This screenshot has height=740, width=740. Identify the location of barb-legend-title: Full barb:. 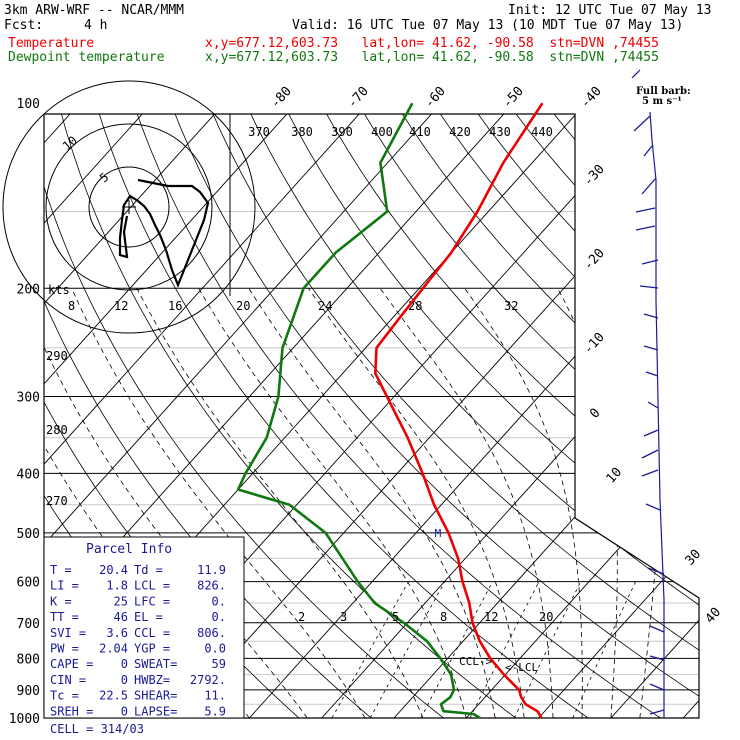
(663, 91).